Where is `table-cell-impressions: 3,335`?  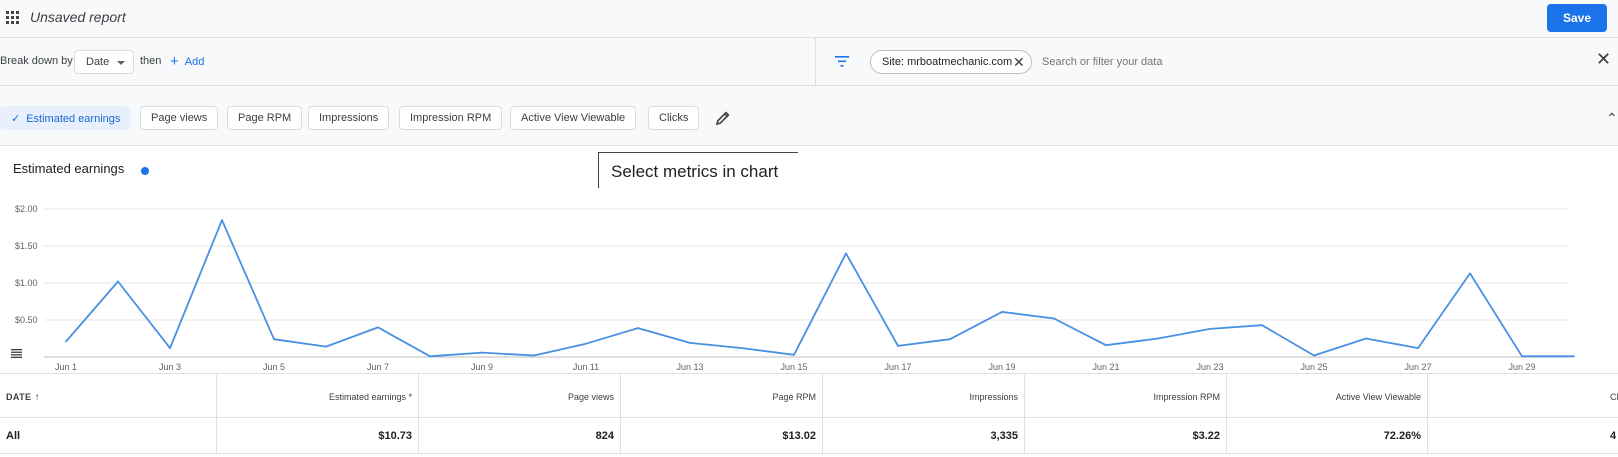
table-cell-impressions: 3,335 is located at coordinates (924, 436).